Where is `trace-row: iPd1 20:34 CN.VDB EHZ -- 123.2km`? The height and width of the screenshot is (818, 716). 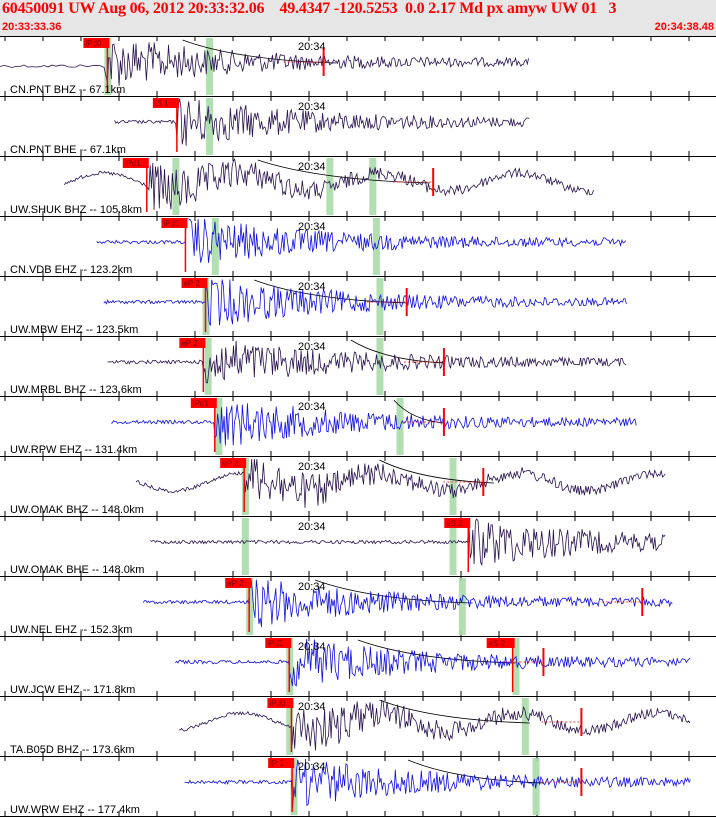
trace-row: iPd1 20:34 CN.VDB EHZ -- 123.2km is located at coordinates (358, 246).